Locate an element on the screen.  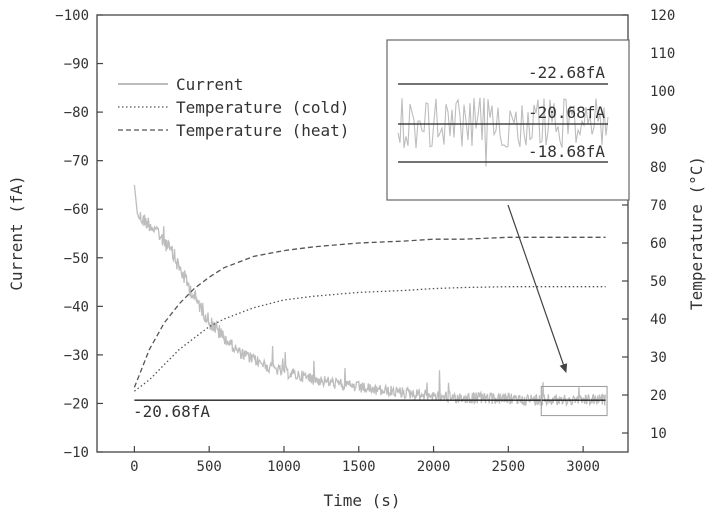
right-axis-title: Temperature (°C) is located at coordinates (696, 233).